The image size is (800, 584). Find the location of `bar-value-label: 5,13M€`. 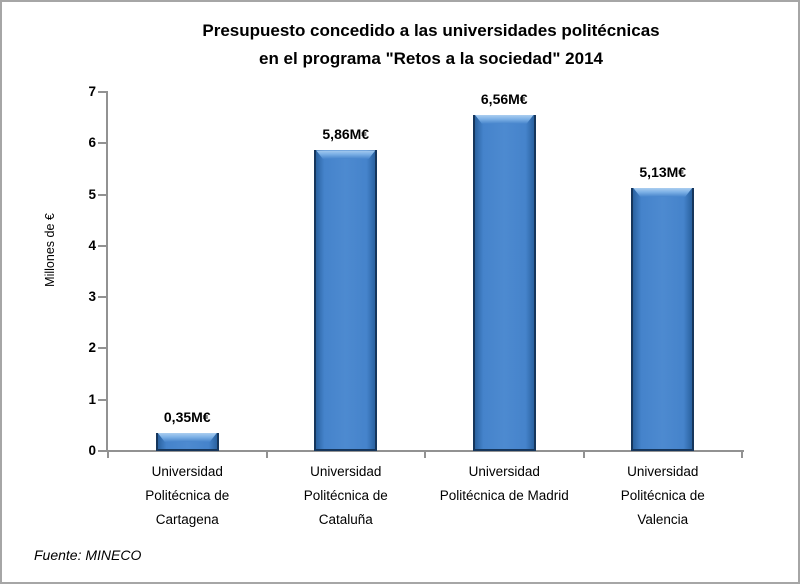

bar-value-label: 5,13M€ is located at coordinates (663, 171).